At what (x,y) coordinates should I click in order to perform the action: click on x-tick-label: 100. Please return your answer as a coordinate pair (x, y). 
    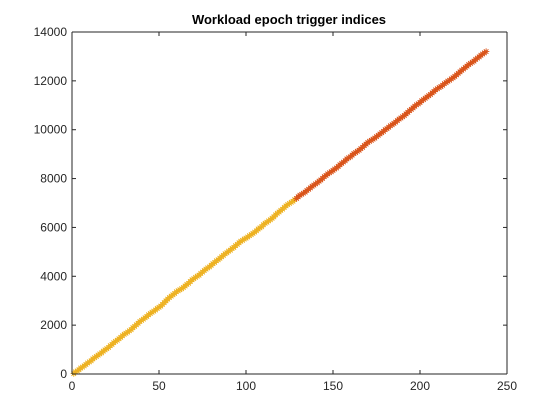
    Looking at the image, I should click on (246, 386).